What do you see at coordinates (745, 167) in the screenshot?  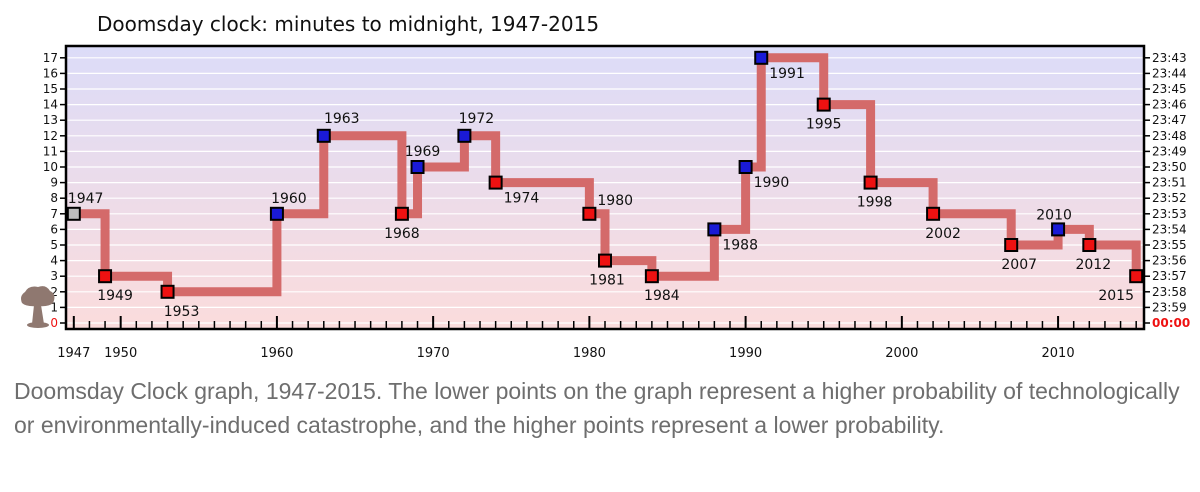 I see `point-1990` at bounding box center [745, 167].